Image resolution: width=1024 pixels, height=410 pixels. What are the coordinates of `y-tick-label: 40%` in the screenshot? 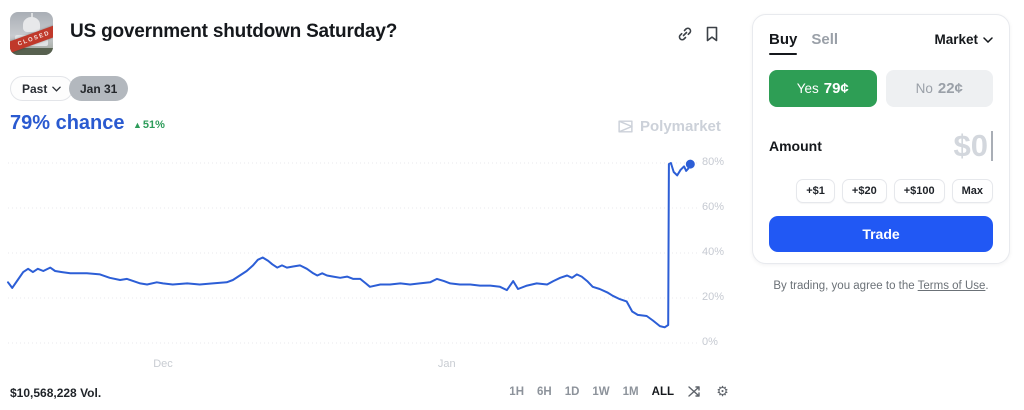 It's located at (713, 252).